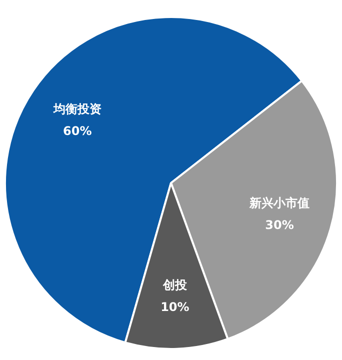 The height and width of the screenshot is (360, 342). What do you see at coordinates (77, 109) in the screenshot?
I see `slice-label: 均衡投资` at bounding box center [77, 109].